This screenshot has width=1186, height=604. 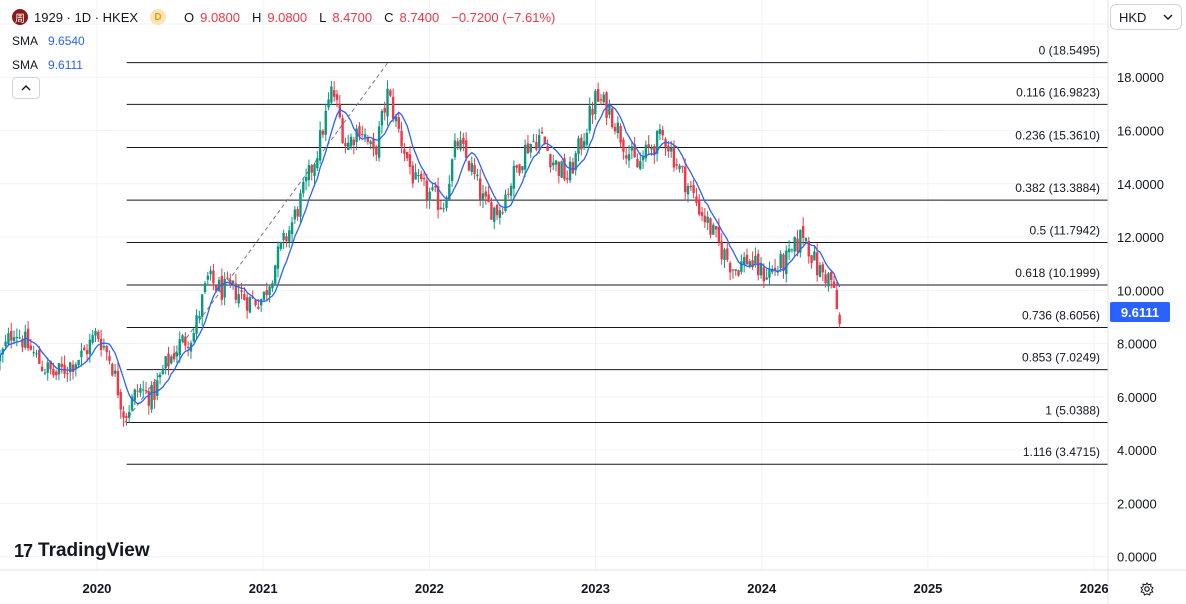 What do you see at coordinates (158, 17) in the screenshot?
I see `data-status-badge: D` at bounding box center [158, 17].